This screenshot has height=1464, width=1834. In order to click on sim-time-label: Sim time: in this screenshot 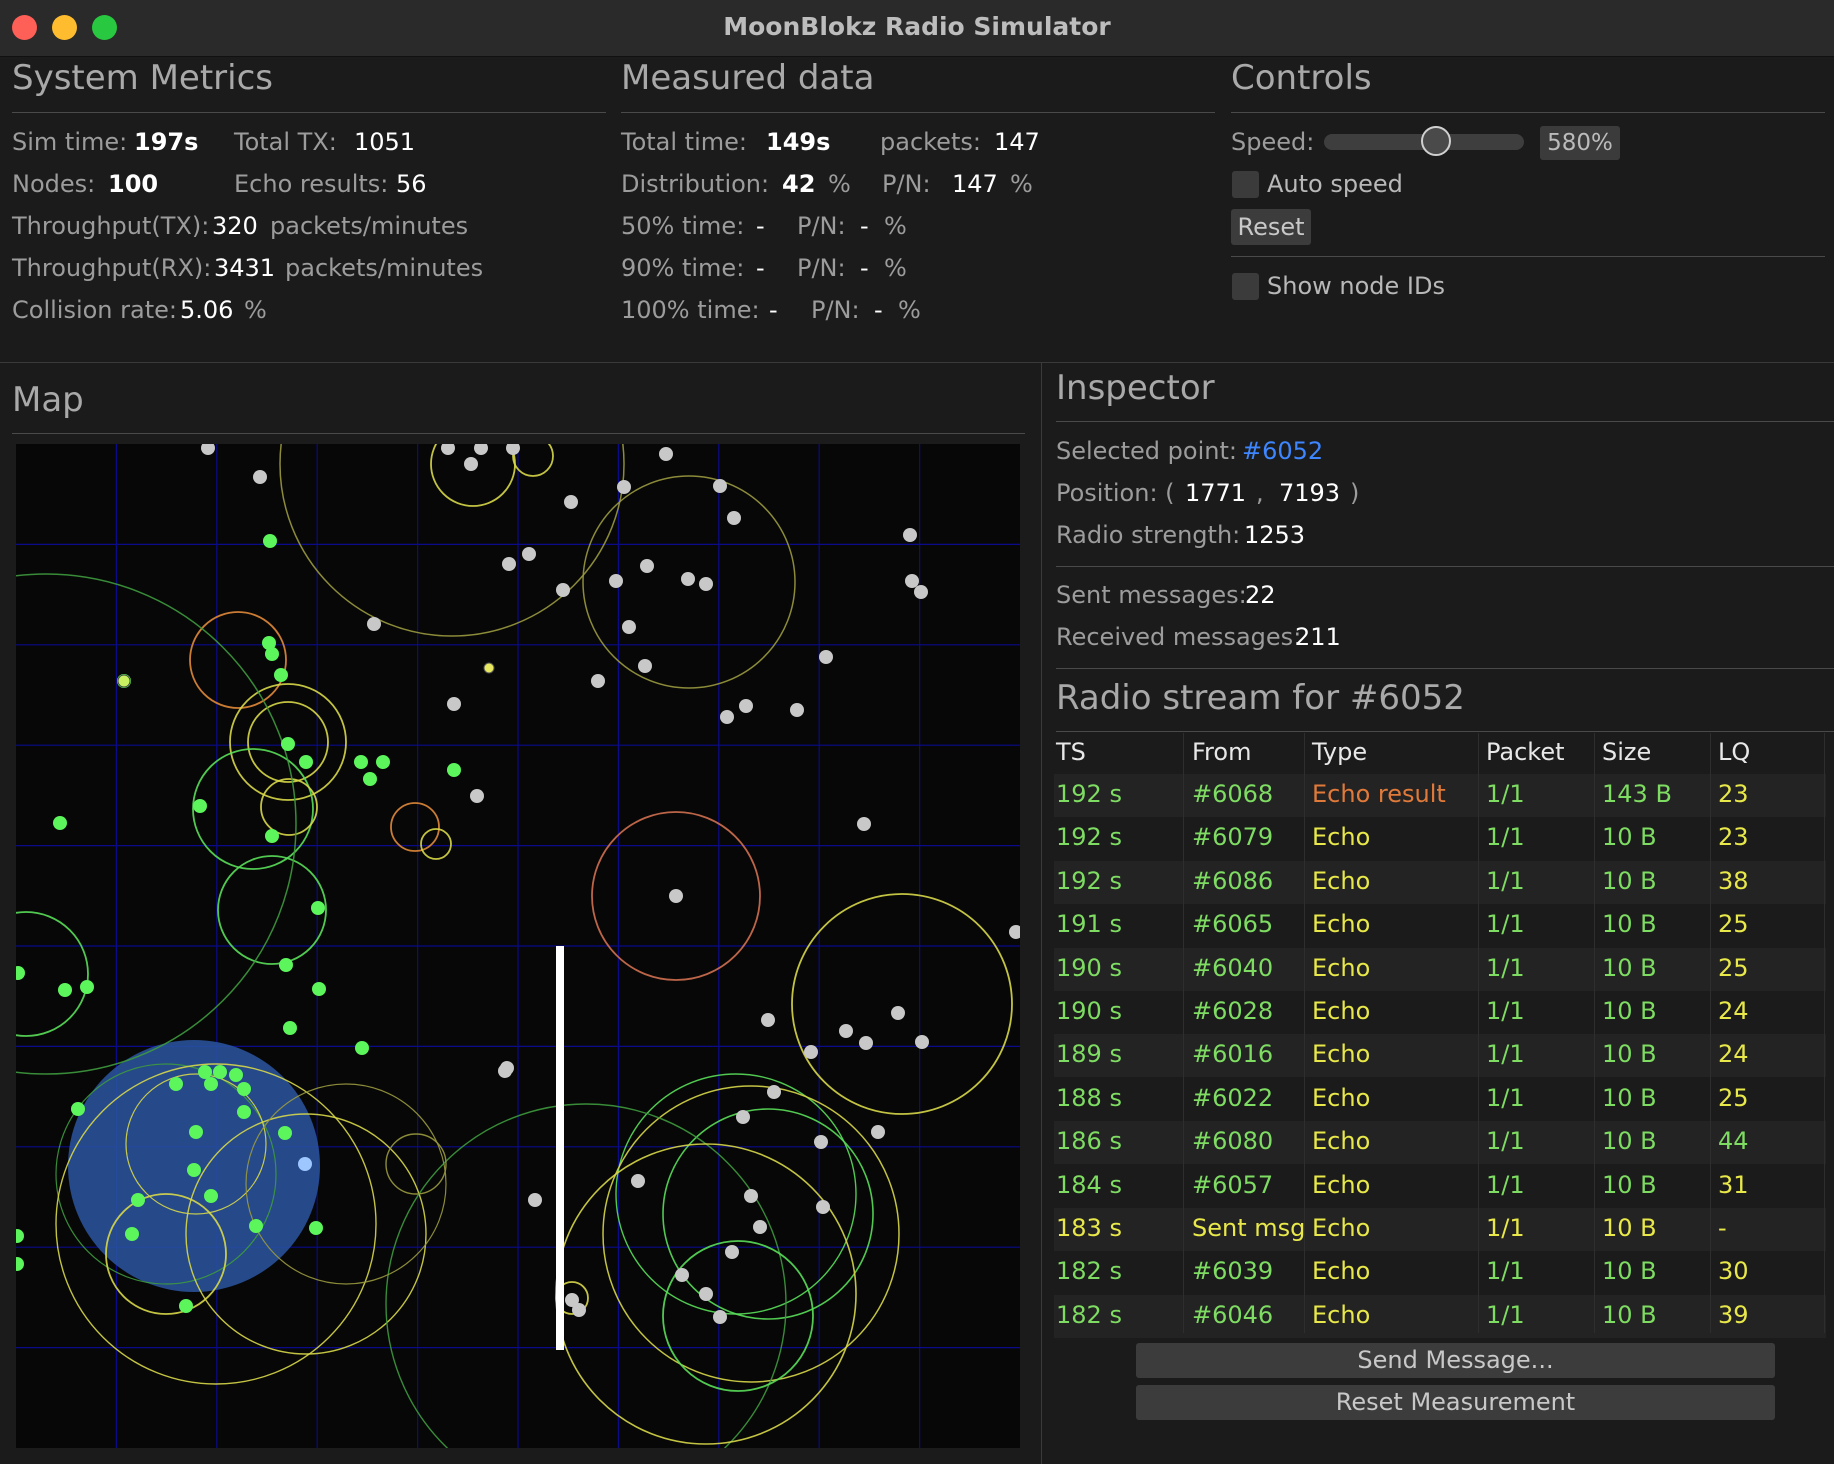, I will do `click(70, 142)`.